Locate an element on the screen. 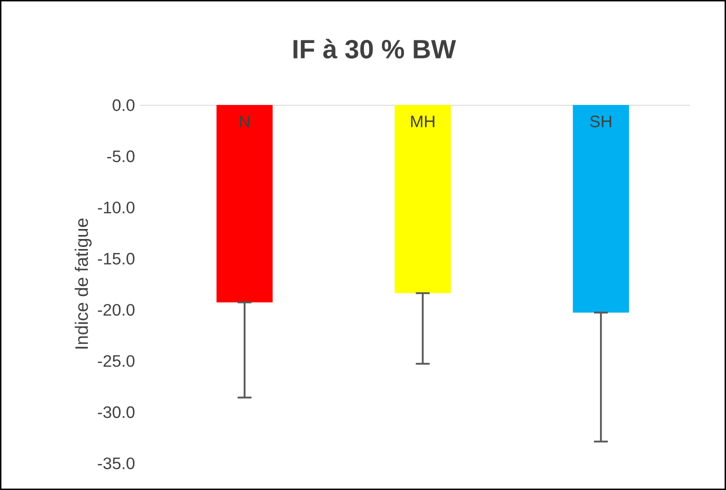 The height and width of the screenshot is (490, 726). y-tick-label: -10.0 is located at coordinates (116, 208).